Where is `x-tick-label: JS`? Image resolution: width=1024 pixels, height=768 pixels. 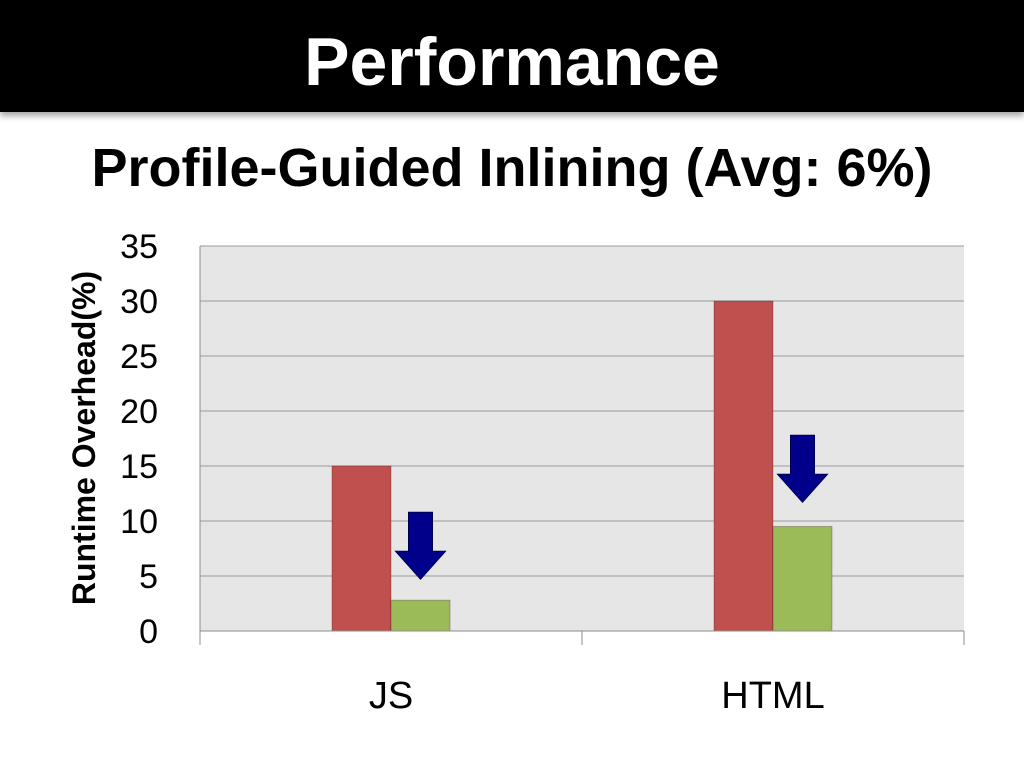 x-tick-label: JS is located at coordinates (391, 696).